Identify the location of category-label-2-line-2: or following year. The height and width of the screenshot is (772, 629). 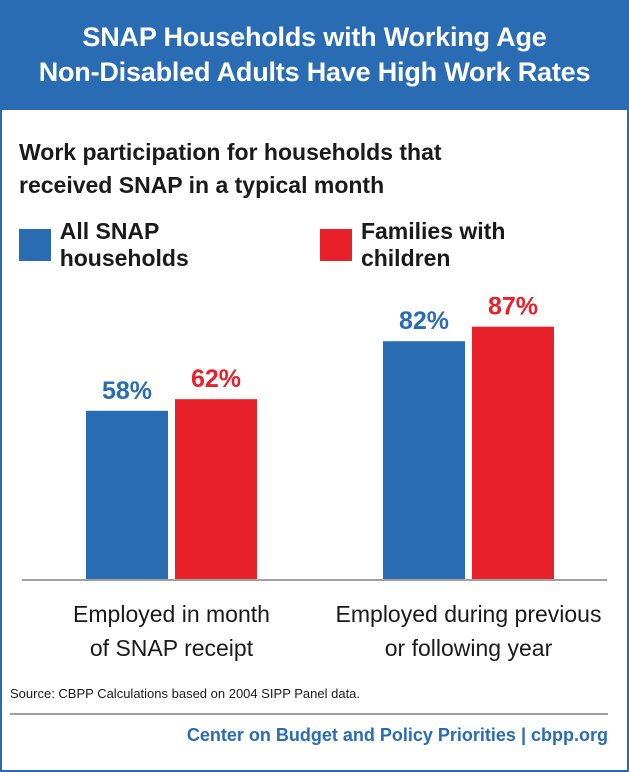
(469, 648).